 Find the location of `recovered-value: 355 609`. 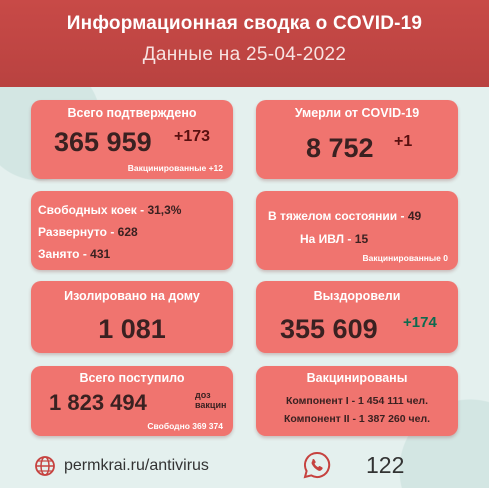

recovered-value: 355 609 is located at coordinates (329, 329).